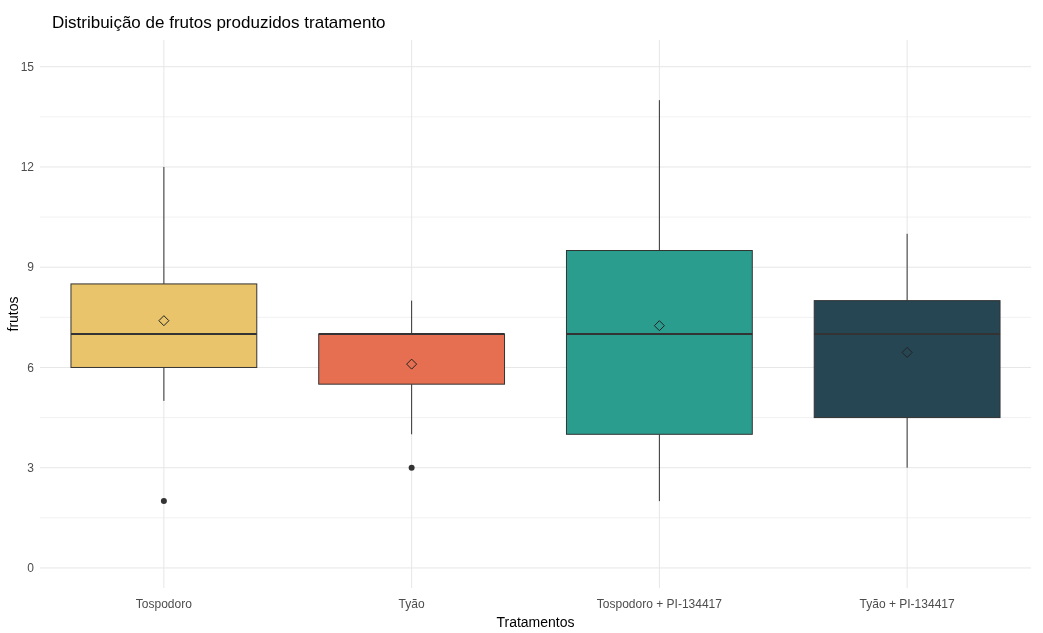 The width and height of the screenshot is (1043, 633). Describe the element at coordinates (219, 22) in the screenshot. I see `chart-title: Distribuição de frutos produzidos tratamento` at that location.